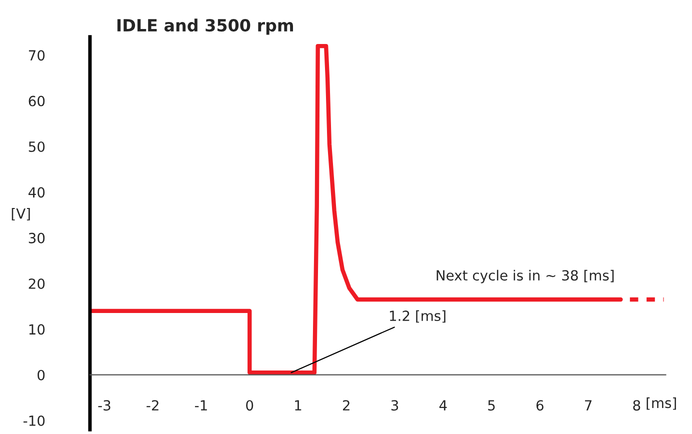 The image size is (692, 434). What do you see at coordinates (104, 405) in the screenshot?
I see `x-tick-label: -3` at bounding box center [104, 405].